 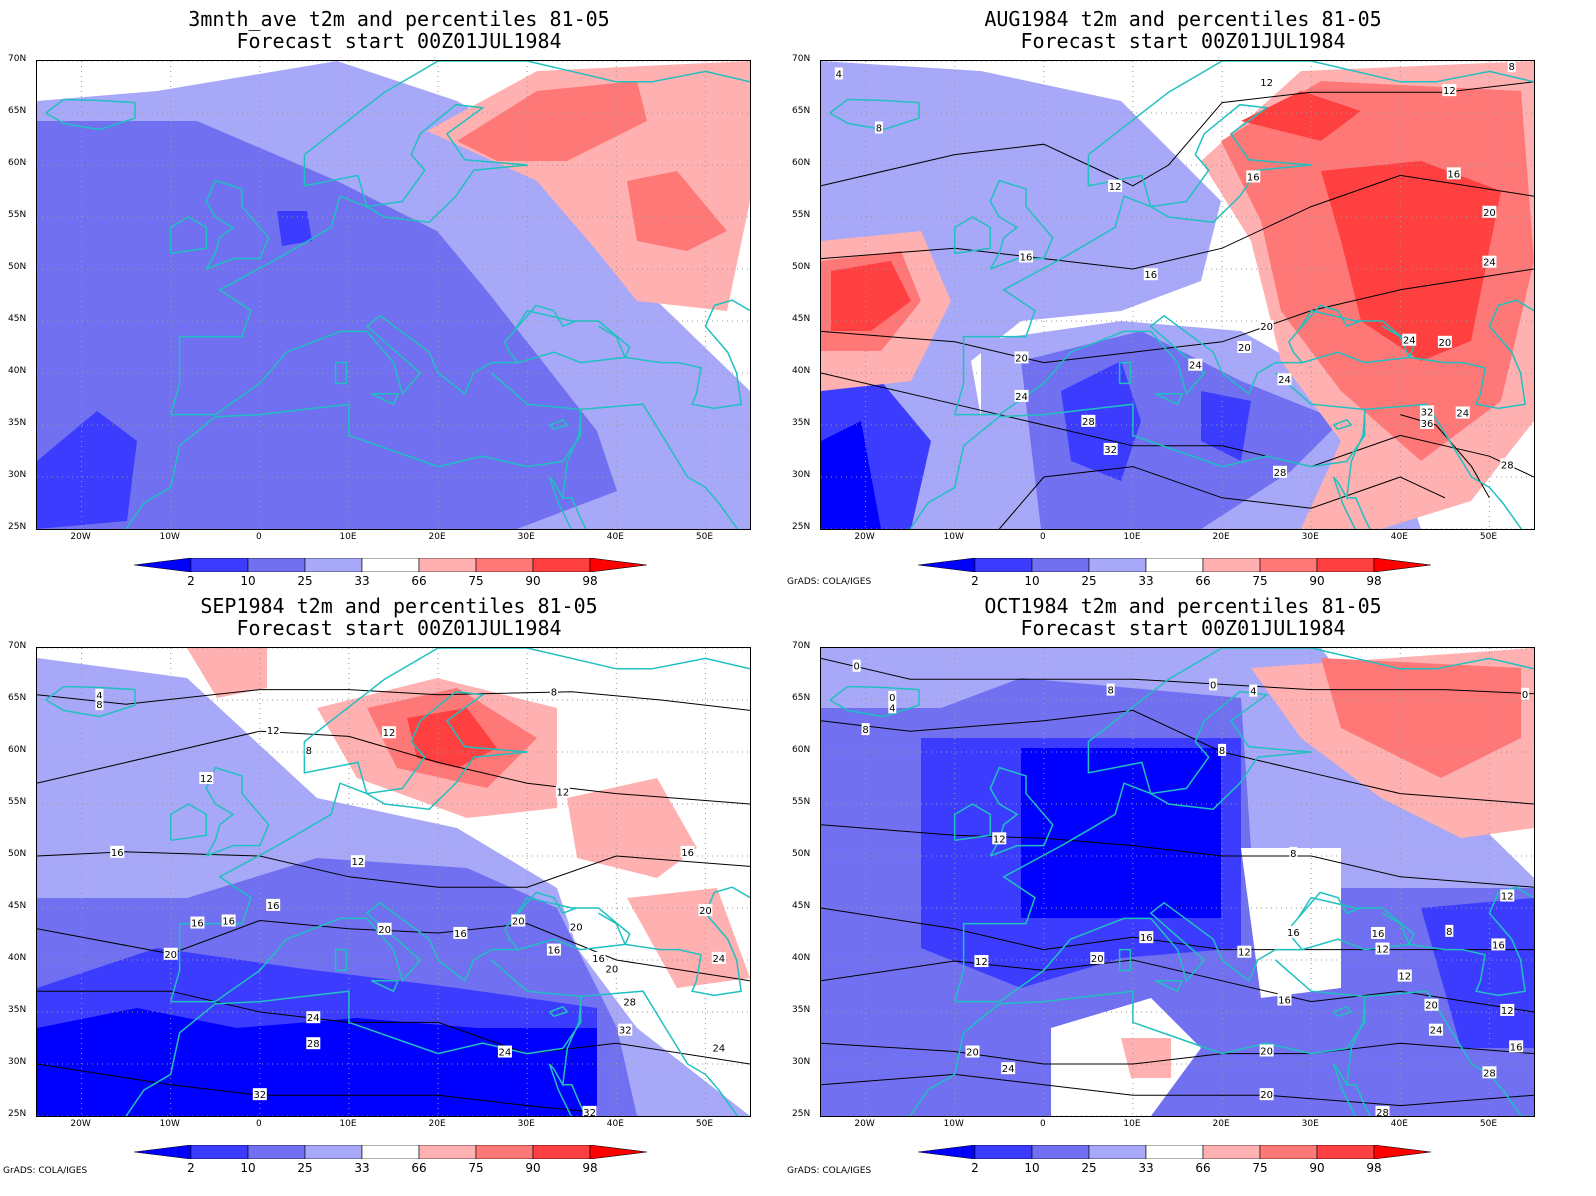 What do you see at coordinates (1317, 581) in the screenshot?
I see `colorbar-label: 90` at bounding box center [1317, 581].